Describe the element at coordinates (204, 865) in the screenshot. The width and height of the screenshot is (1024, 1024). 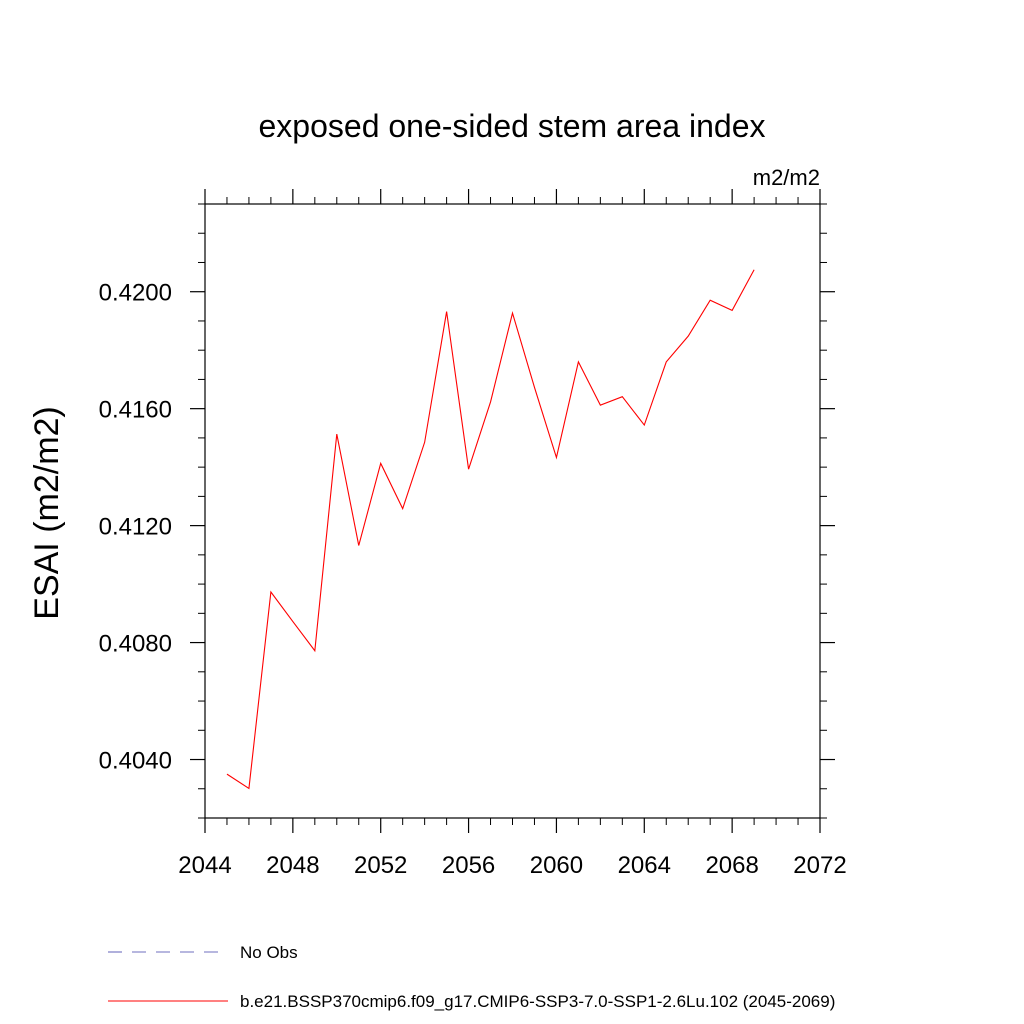
I see `x-tick-label: 2044` at that location.